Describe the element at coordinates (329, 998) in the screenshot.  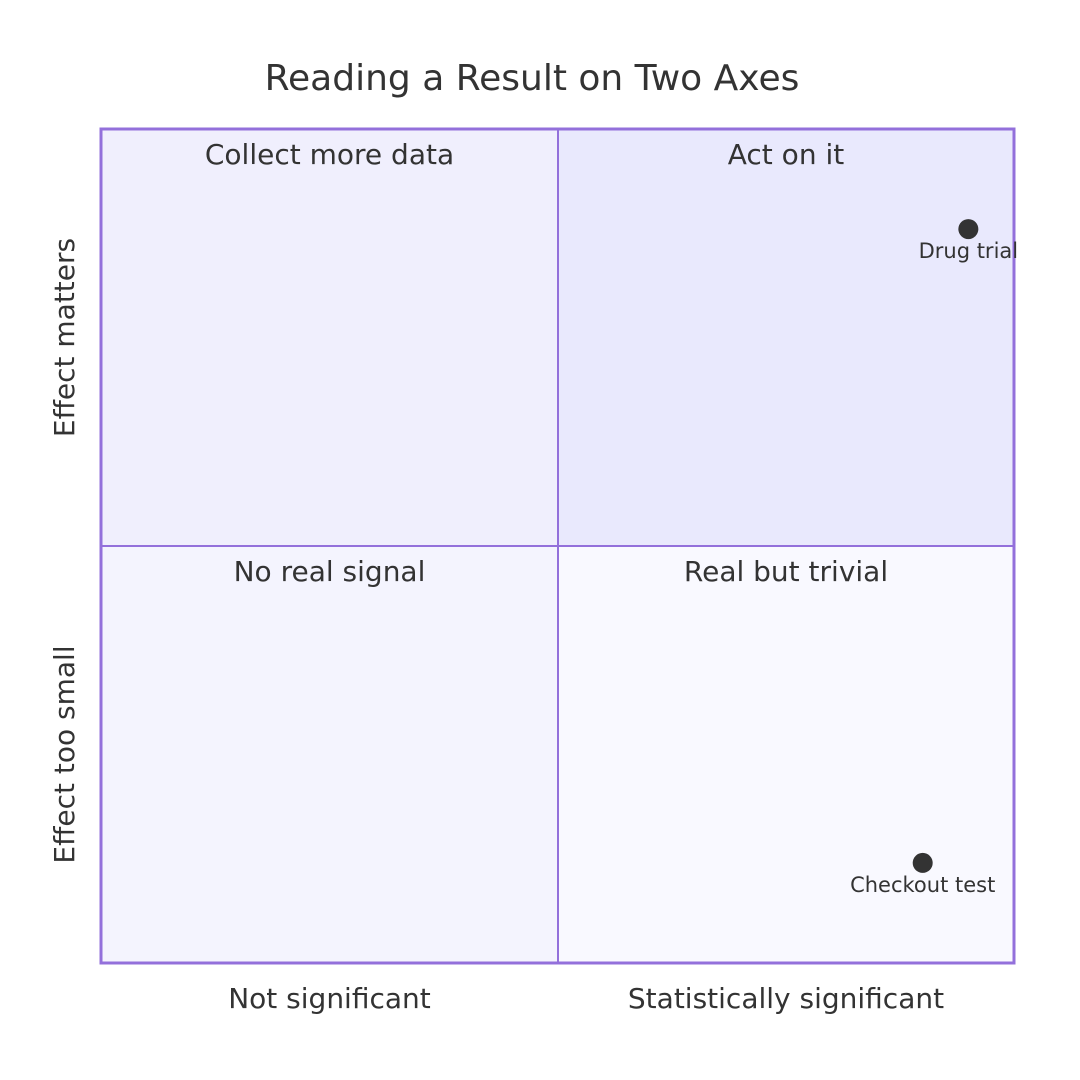
I see `x-axis-label-low: Not significant` at that location.